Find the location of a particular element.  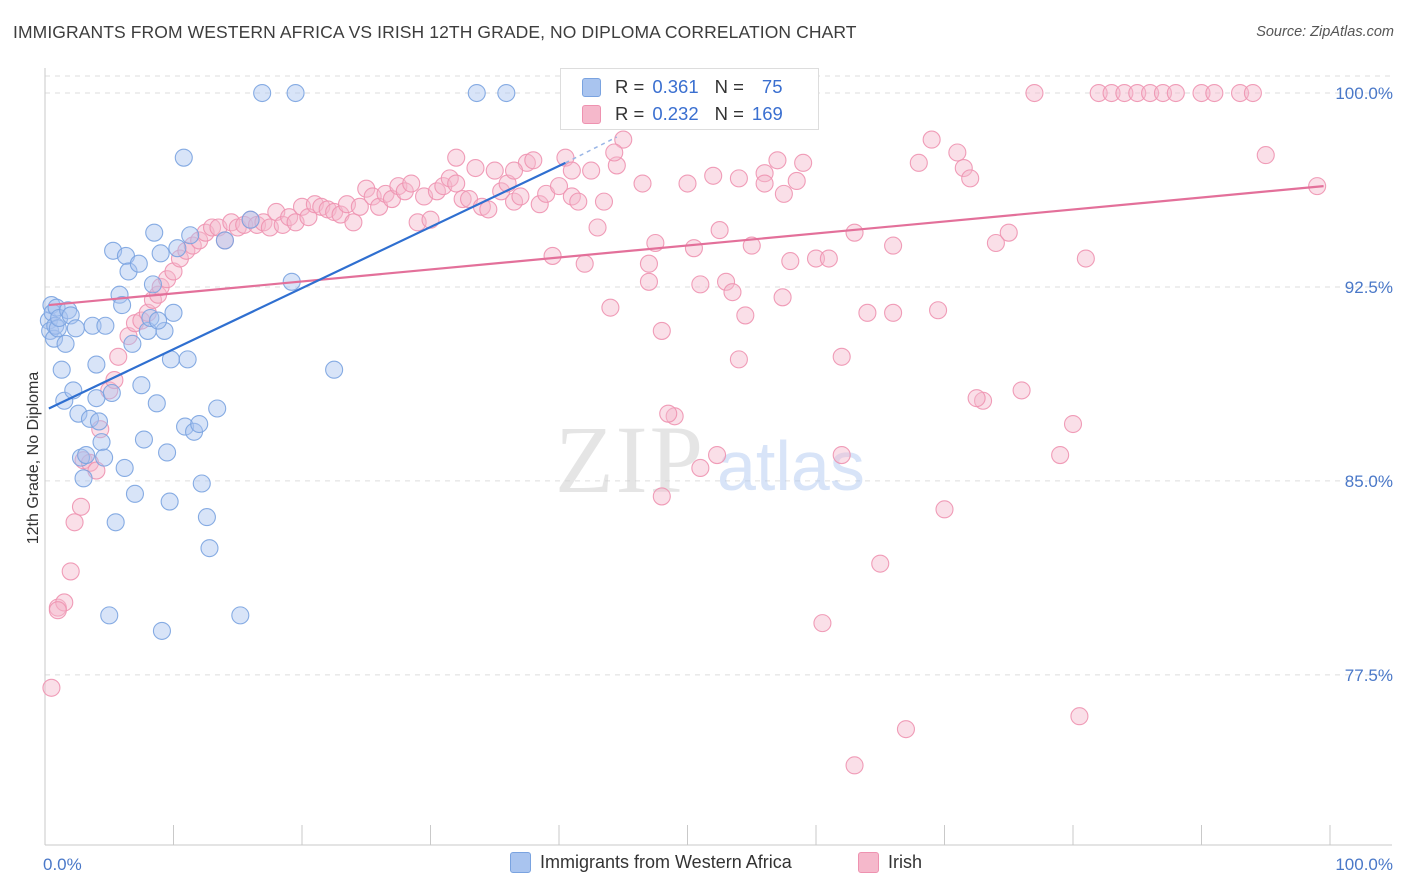

x-tick-label-min: 0.0% is located at coordinates (62, 864).